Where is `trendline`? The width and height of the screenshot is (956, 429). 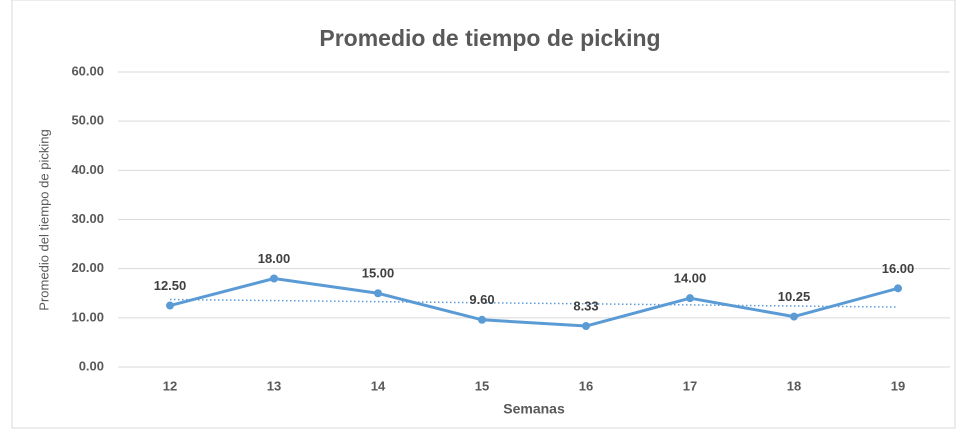 trendline is located at coordinates (534, 303).